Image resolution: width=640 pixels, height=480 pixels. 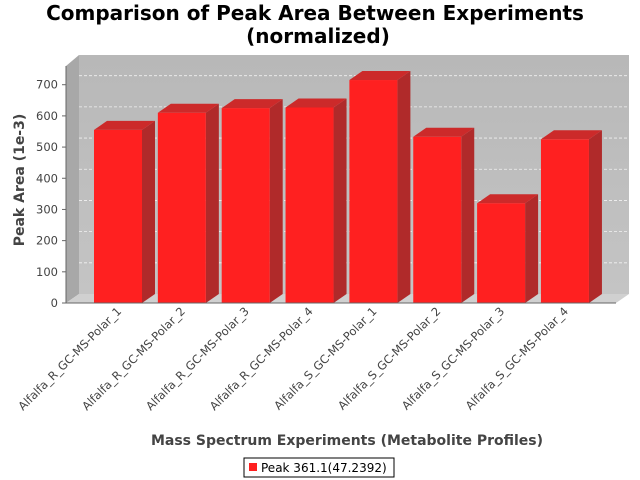 I want to click on x-tick-label: Alfalfa_R_GC-MS-Polar_4, so click(x=261, y=358).